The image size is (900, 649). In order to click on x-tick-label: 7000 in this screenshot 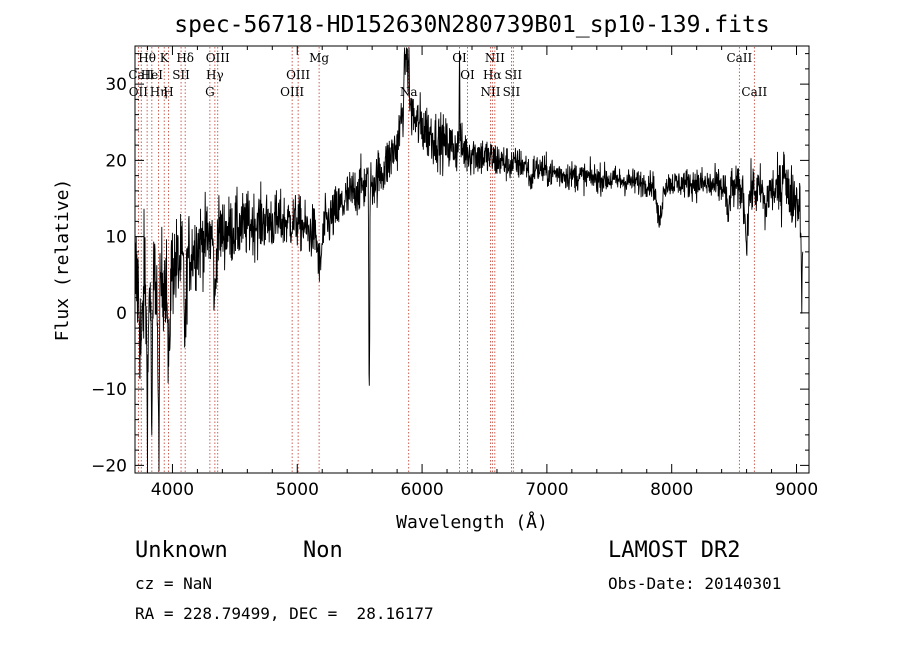, I will do `click(546, 490)`.